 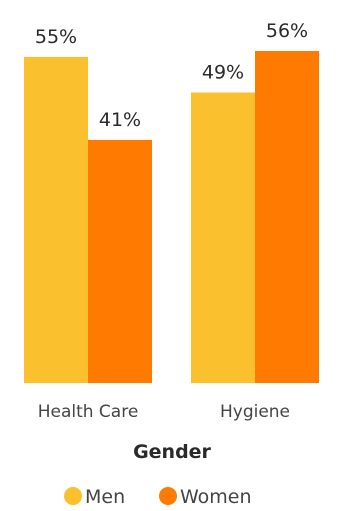 What do you see at coordinates (216, 497) in the screenshot?
I see `legend-label-women: Women` at bounding box center [216, 497].